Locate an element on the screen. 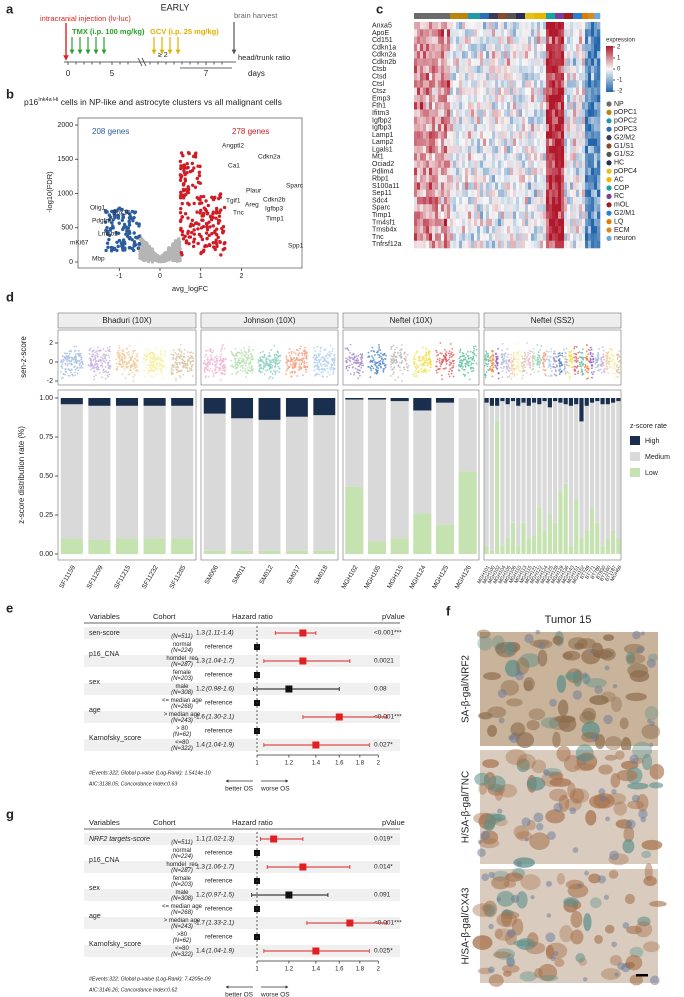 The image size is (684, 997). ratio-label: head/trunk ratio is located at coordinates (264, 57).